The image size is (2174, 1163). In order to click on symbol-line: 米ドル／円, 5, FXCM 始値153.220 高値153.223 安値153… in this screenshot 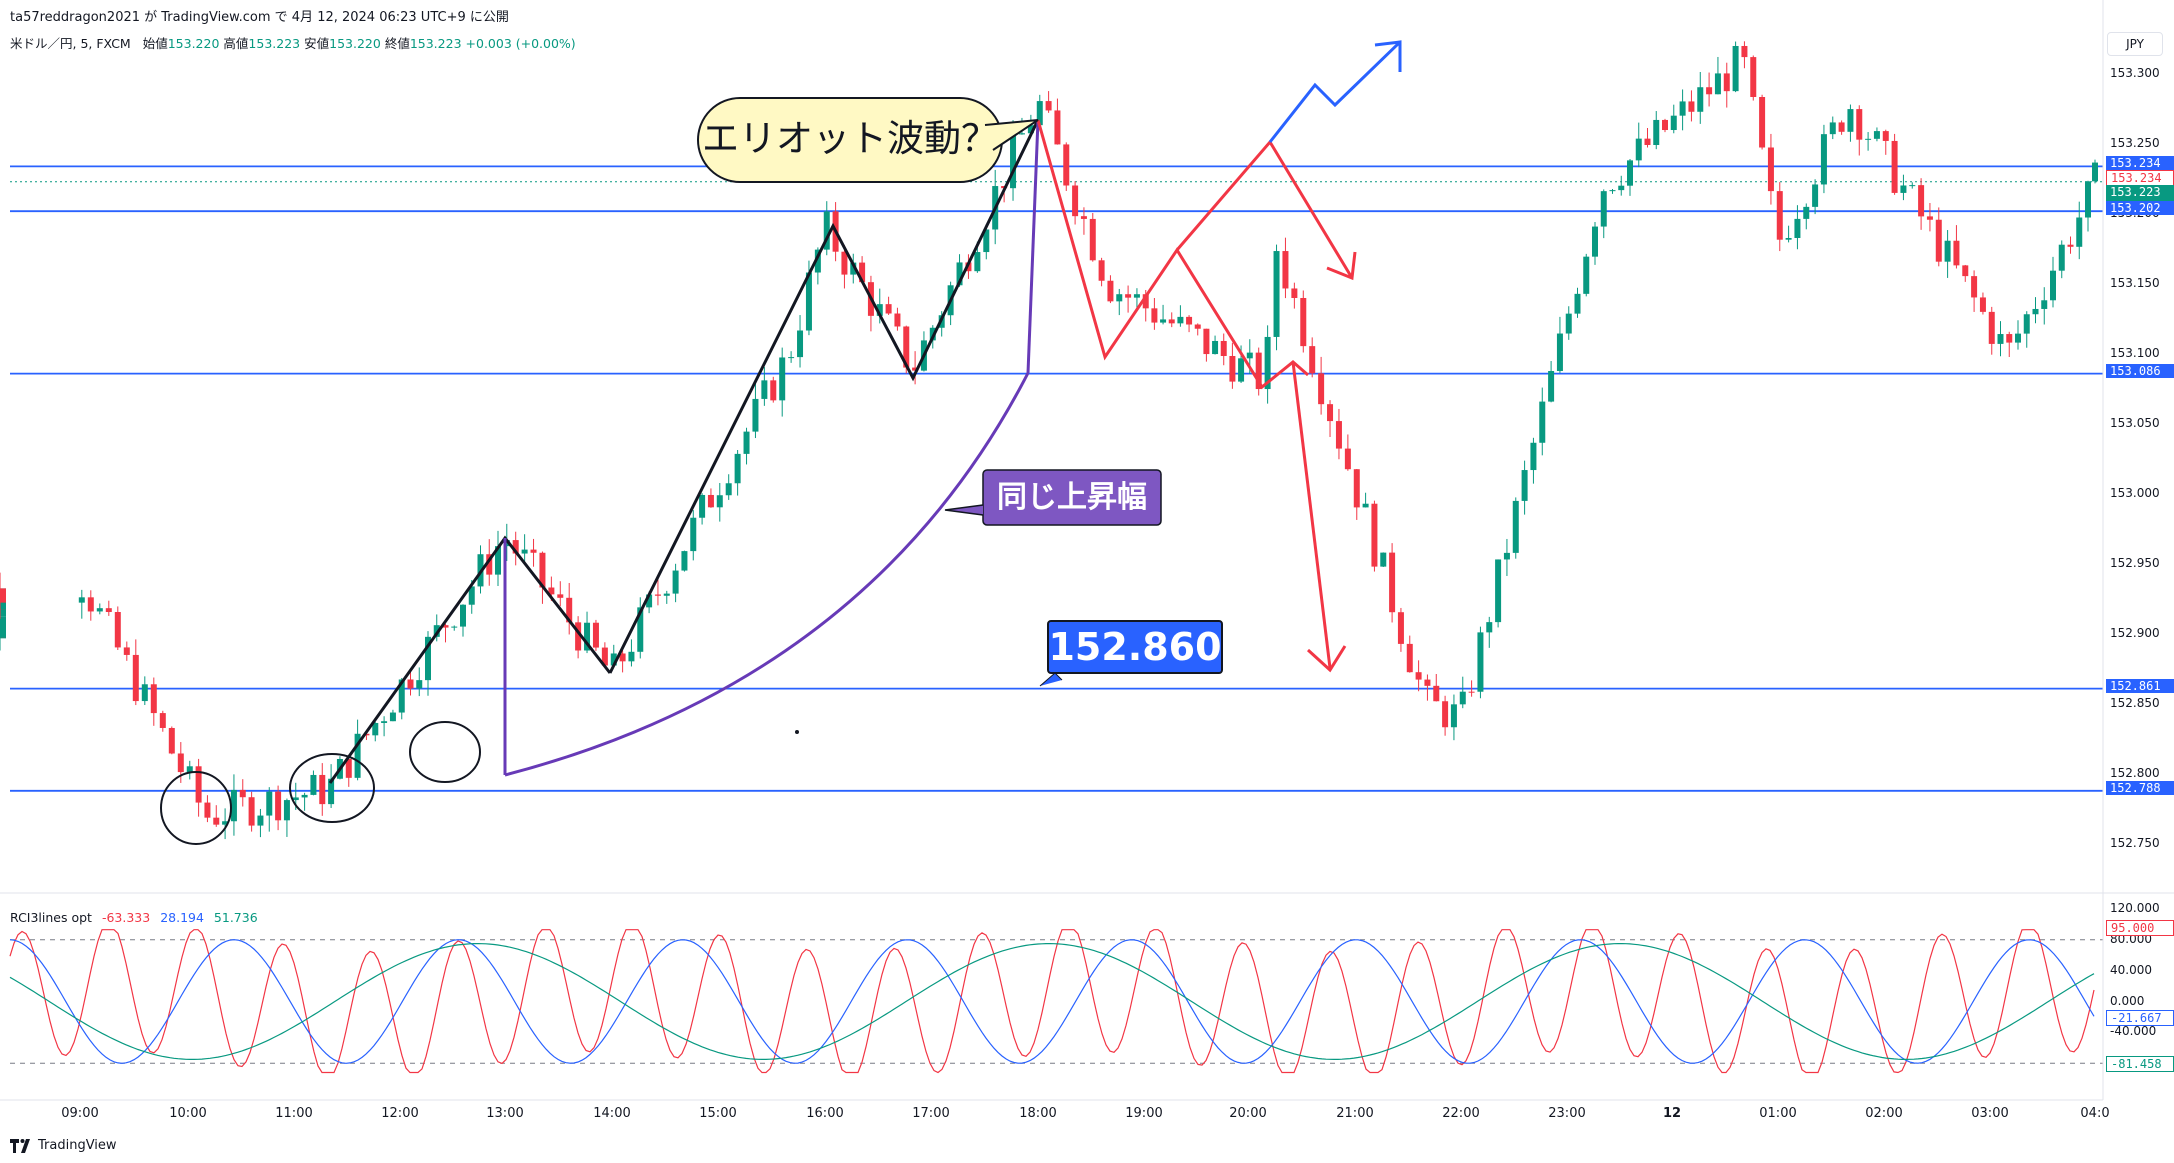, I will do `click(293, 42)`.